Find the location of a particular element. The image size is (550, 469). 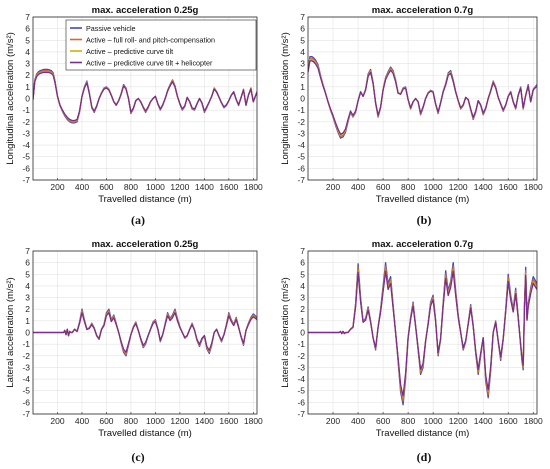

panel-caption: (b) is located at coordinates (424, 220).